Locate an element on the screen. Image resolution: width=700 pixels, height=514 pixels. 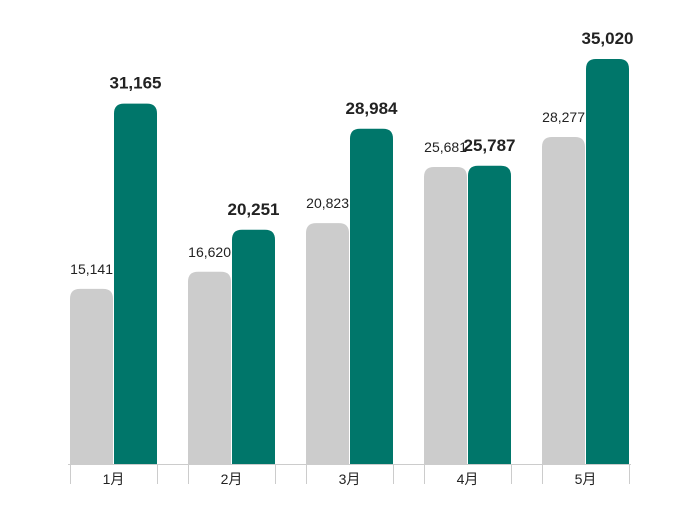
value-label-series-2-2: 20,251 is located at coordinates (254, 209).